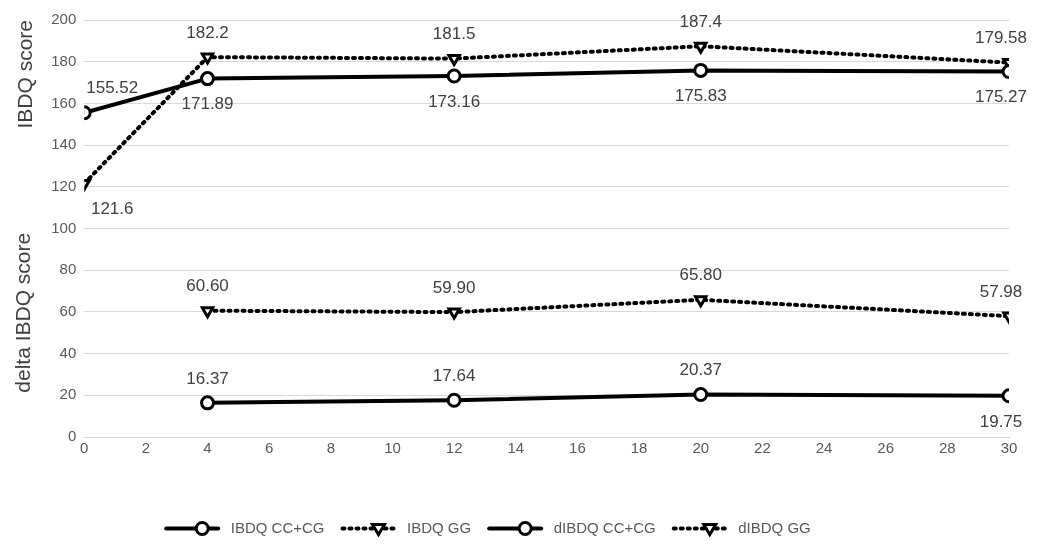 Image resolution: width=1049 pixels, height=556 pixels. I want to click on data-label: 187.4, so click(701, 21).